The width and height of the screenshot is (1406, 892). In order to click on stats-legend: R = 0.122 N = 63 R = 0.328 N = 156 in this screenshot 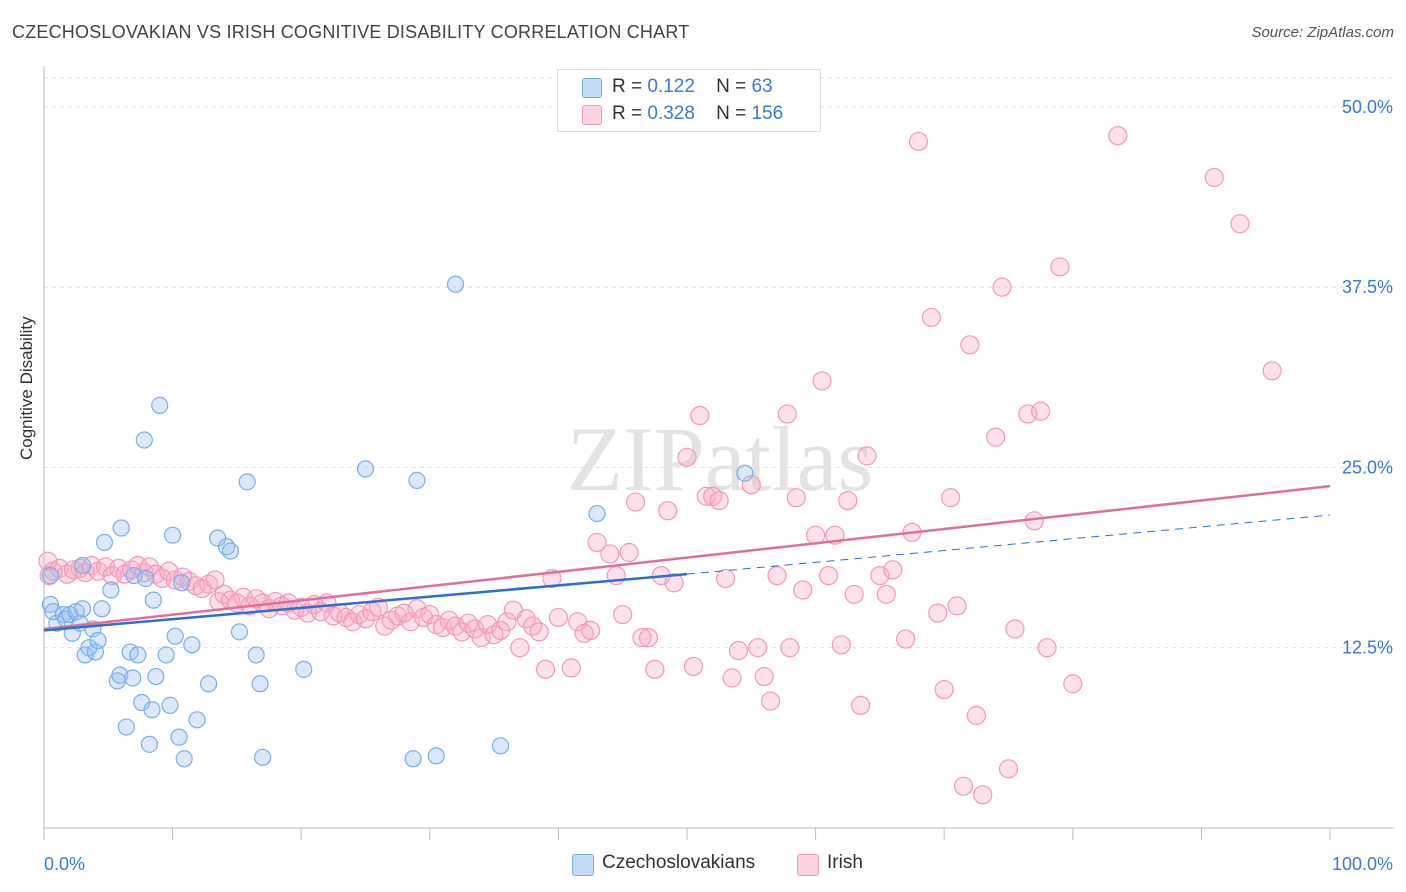, I will do `click(689, 100)`.